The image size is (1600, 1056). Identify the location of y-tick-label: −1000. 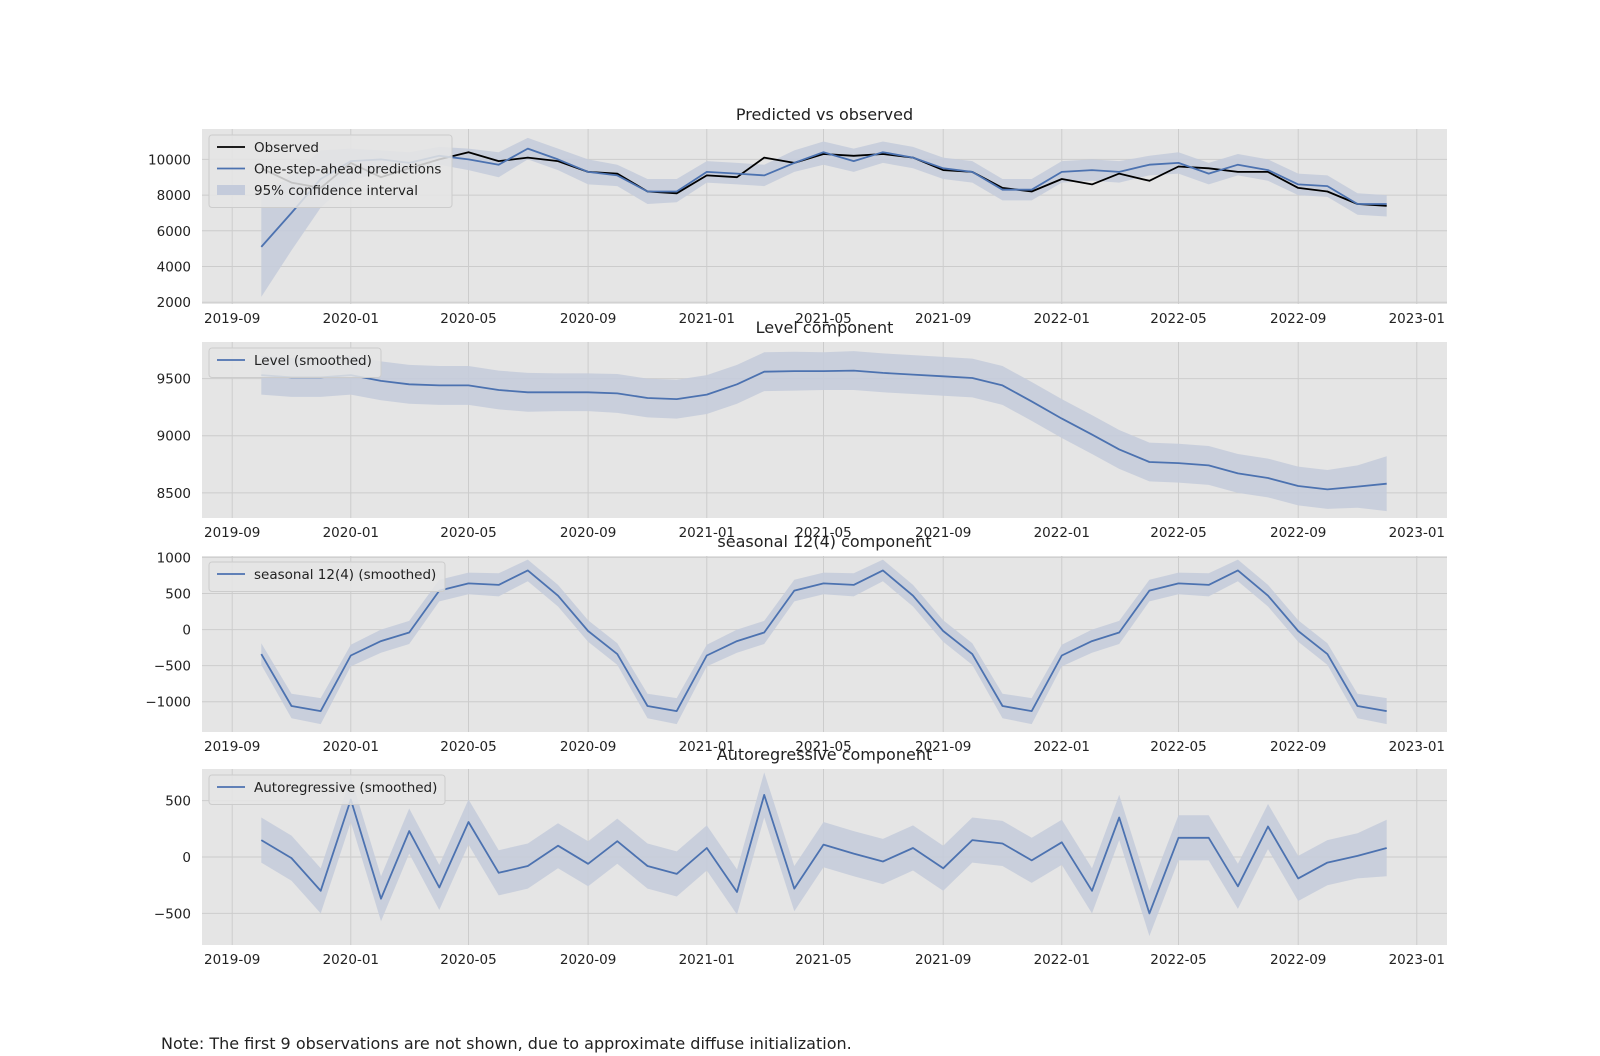
(168, 703).